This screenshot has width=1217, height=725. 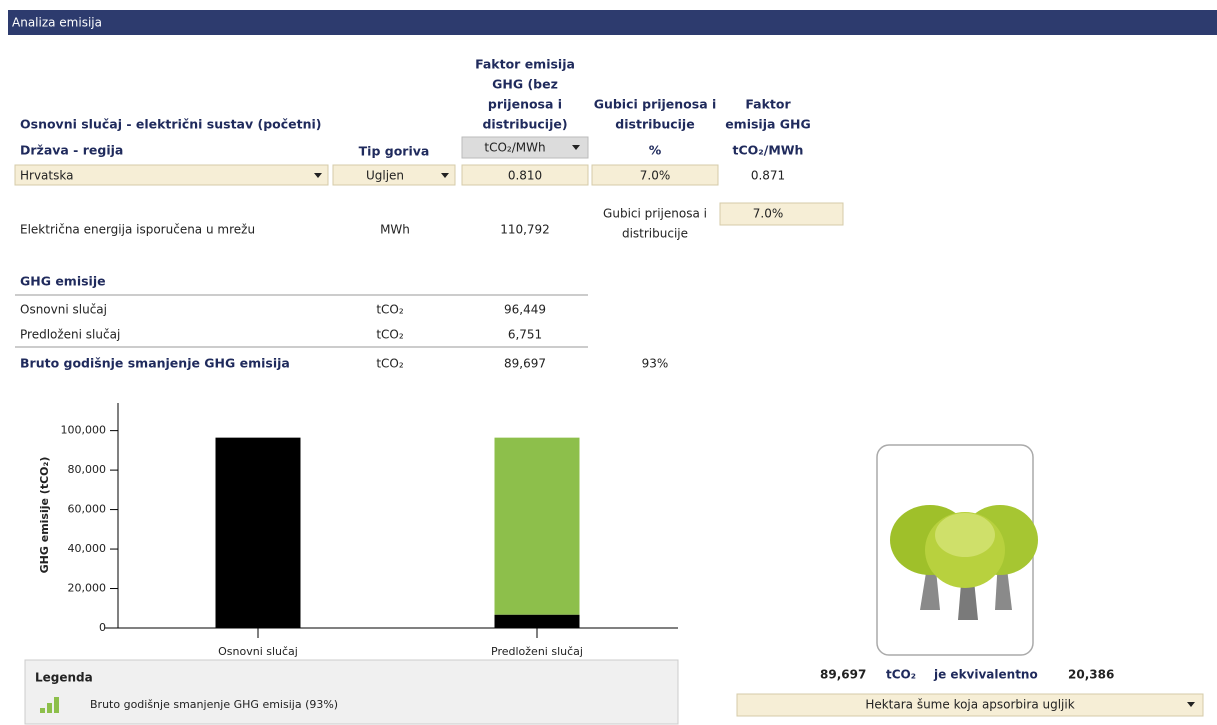 What do you see at coordinates (901, 675) in the screenshot?
I see `equivalence-unit: tCO₂` at bounding box center [901, 675].